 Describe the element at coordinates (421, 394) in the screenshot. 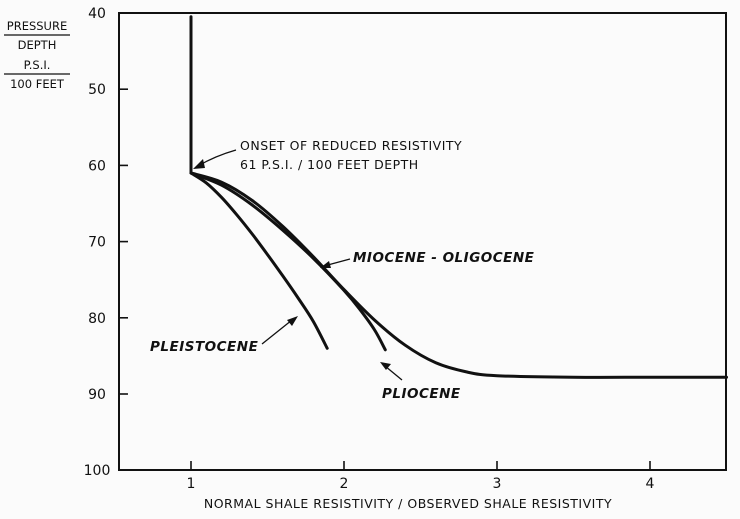

I see `series-label-pliocene: PLIOCENE` at that location.